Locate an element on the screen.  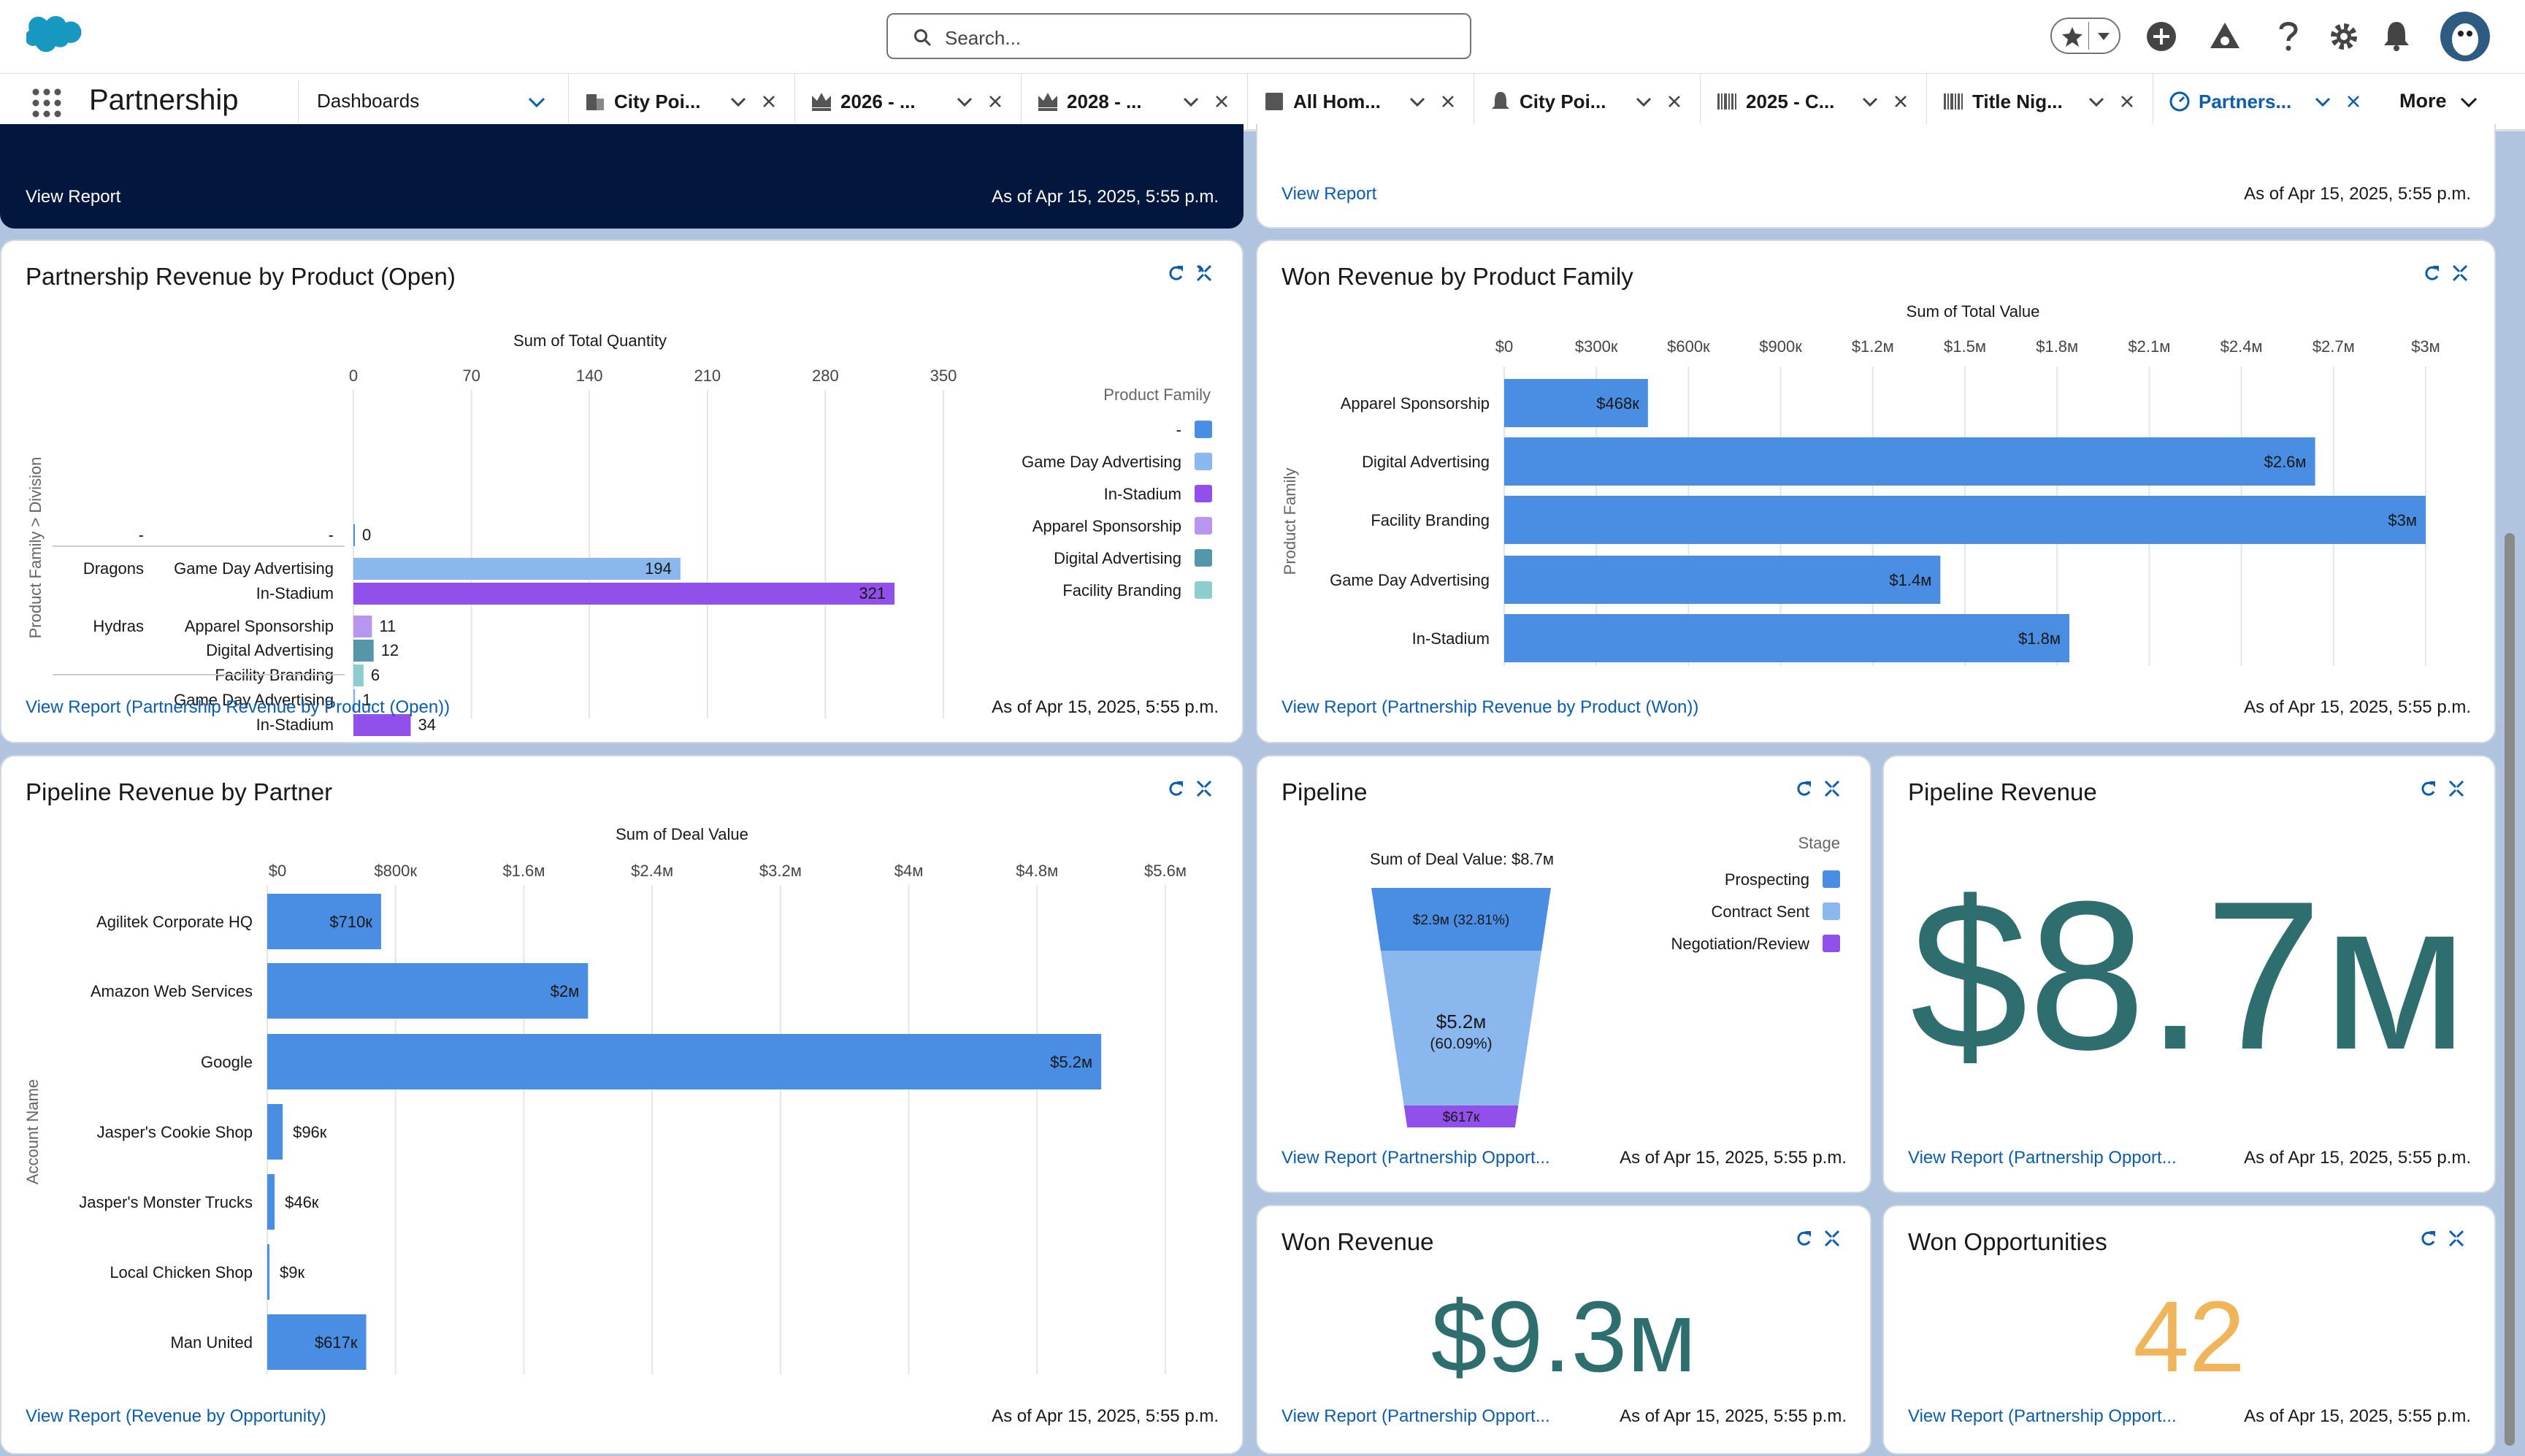
data-label: 0 is located at coordinates (367, 535).